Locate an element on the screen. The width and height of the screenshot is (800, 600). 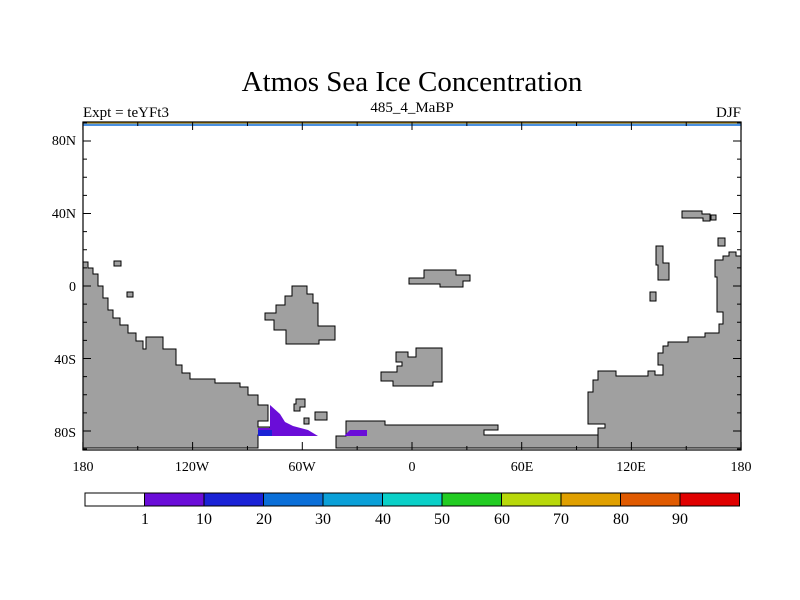
colorbar-label-10: 10 is located at coordinates (204, 519).